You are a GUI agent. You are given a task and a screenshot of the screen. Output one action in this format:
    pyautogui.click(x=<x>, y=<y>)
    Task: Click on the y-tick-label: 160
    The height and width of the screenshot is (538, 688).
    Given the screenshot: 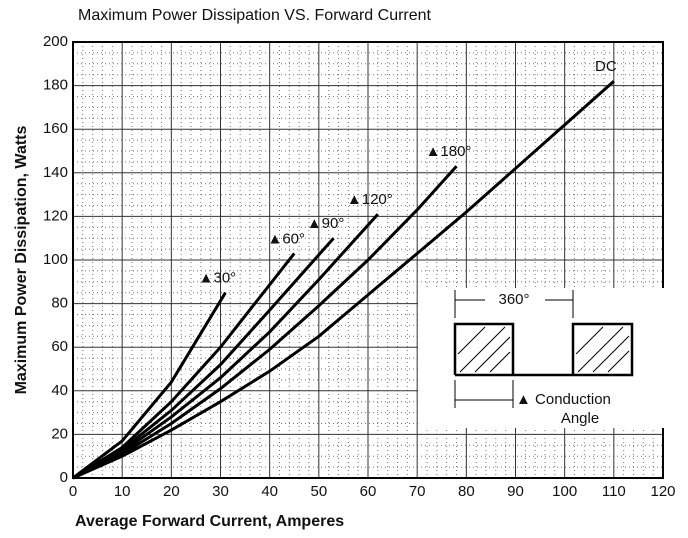 What is the action you would take?
    pyautogui.click(x=55, y=128)
    